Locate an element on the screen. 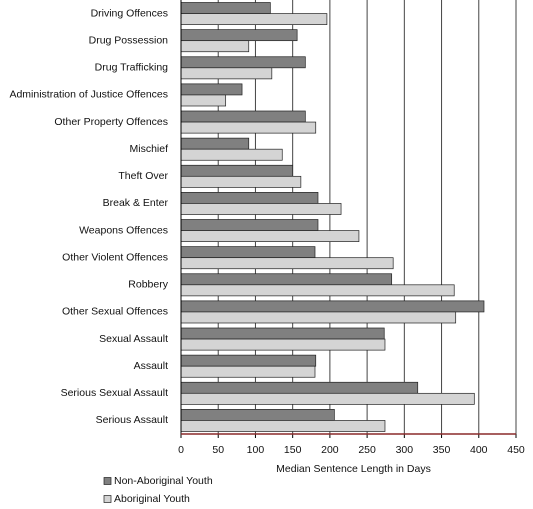 The height and width of the screenshot is (509, 533). x-tick-label: 0 is located at coordinates (181, 450).